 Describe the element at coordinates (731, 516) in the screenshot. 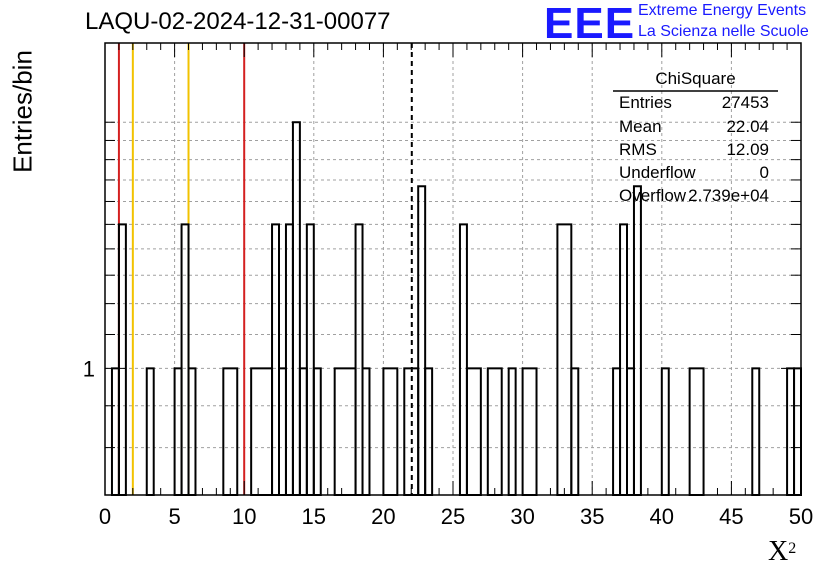

I see `x-tick-label: 45` at that location.